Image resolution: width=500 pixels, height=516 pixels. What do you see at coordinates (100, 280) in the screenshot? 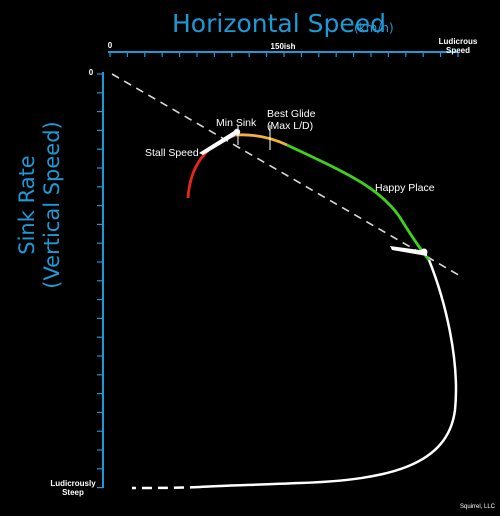
I see `y-axis` at bounding box center [100, 280].